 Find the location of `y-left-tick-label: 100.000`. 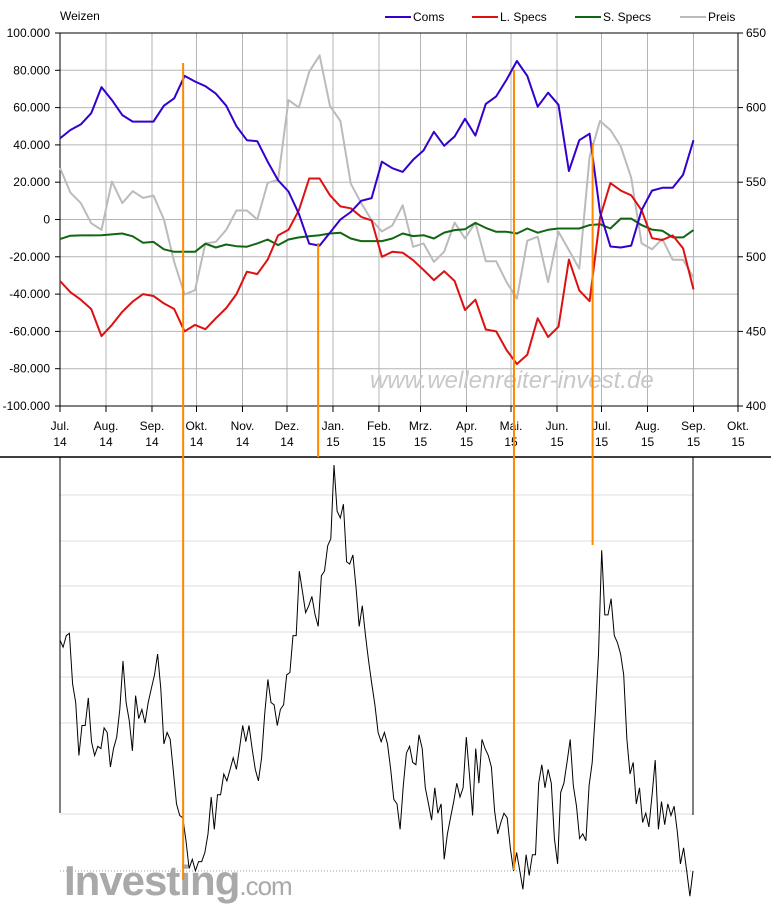

y-left-tick-label: 100.000 is located at coordinates (29, 33).